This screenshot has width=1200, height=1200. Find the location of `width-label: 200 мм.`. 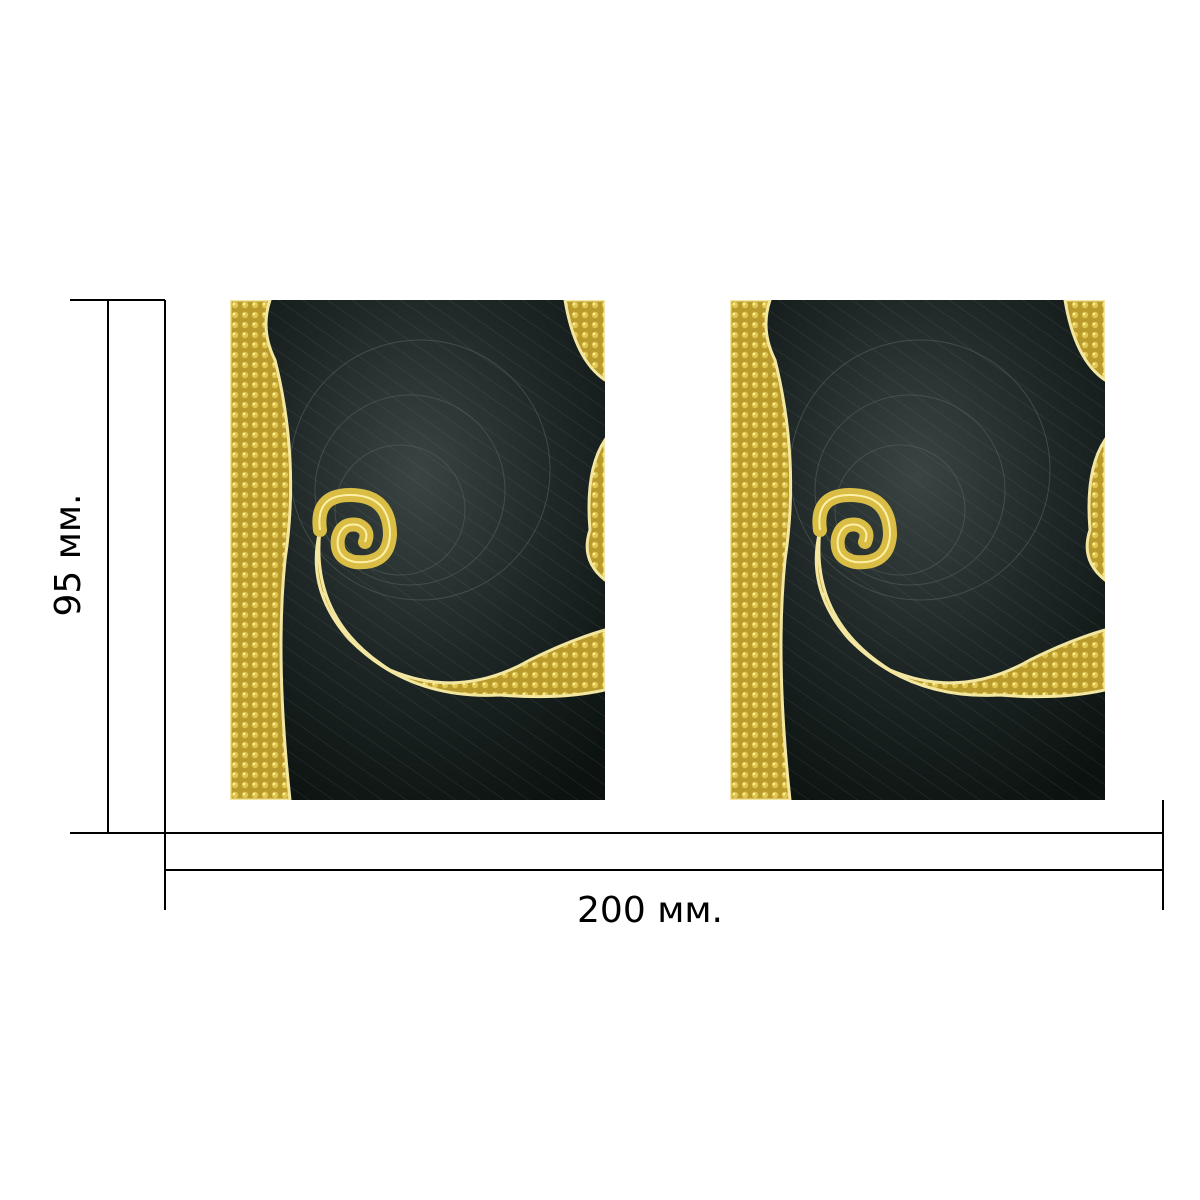

width-label: 200 мм. is located at coordinates (650, 910).